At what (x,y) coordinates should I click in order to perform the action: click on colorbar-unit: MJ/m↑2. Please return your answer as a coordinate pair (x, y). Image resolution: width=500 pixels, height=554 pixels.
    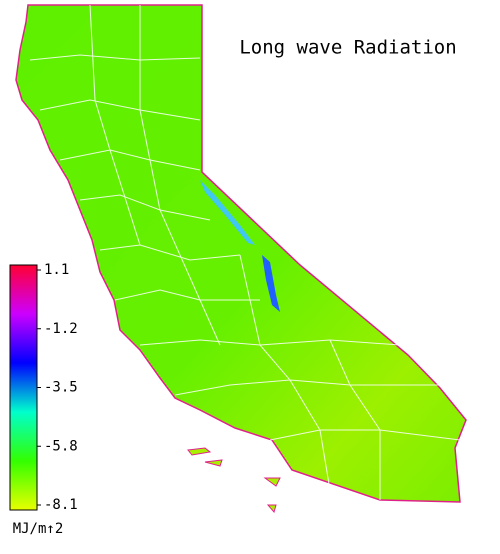
    Looking at the image, I should click on (38, 529).